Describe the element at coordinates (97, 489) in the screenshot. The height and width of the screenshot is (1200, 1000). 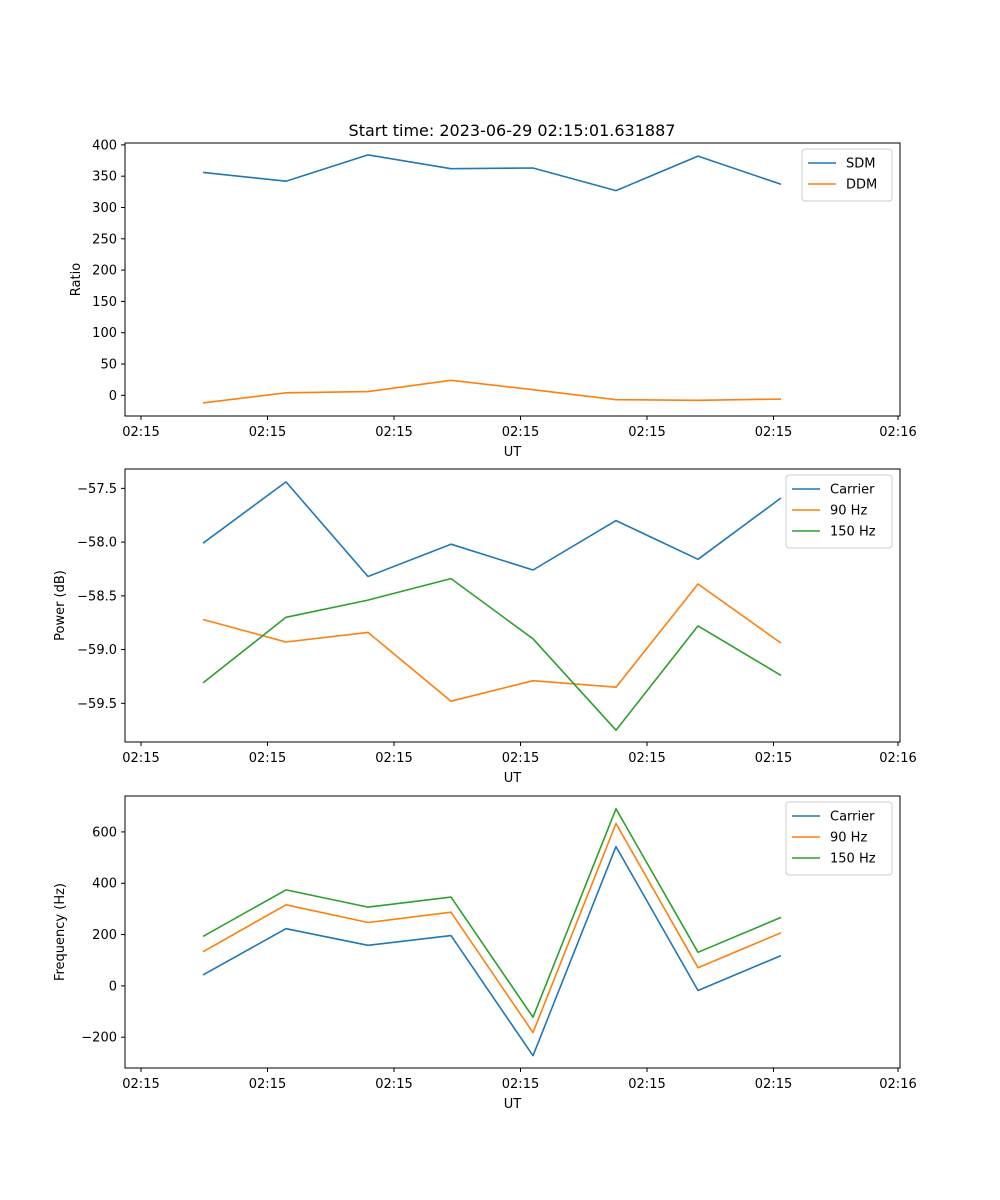
I see `y-tick-label: −57.5` at that location.